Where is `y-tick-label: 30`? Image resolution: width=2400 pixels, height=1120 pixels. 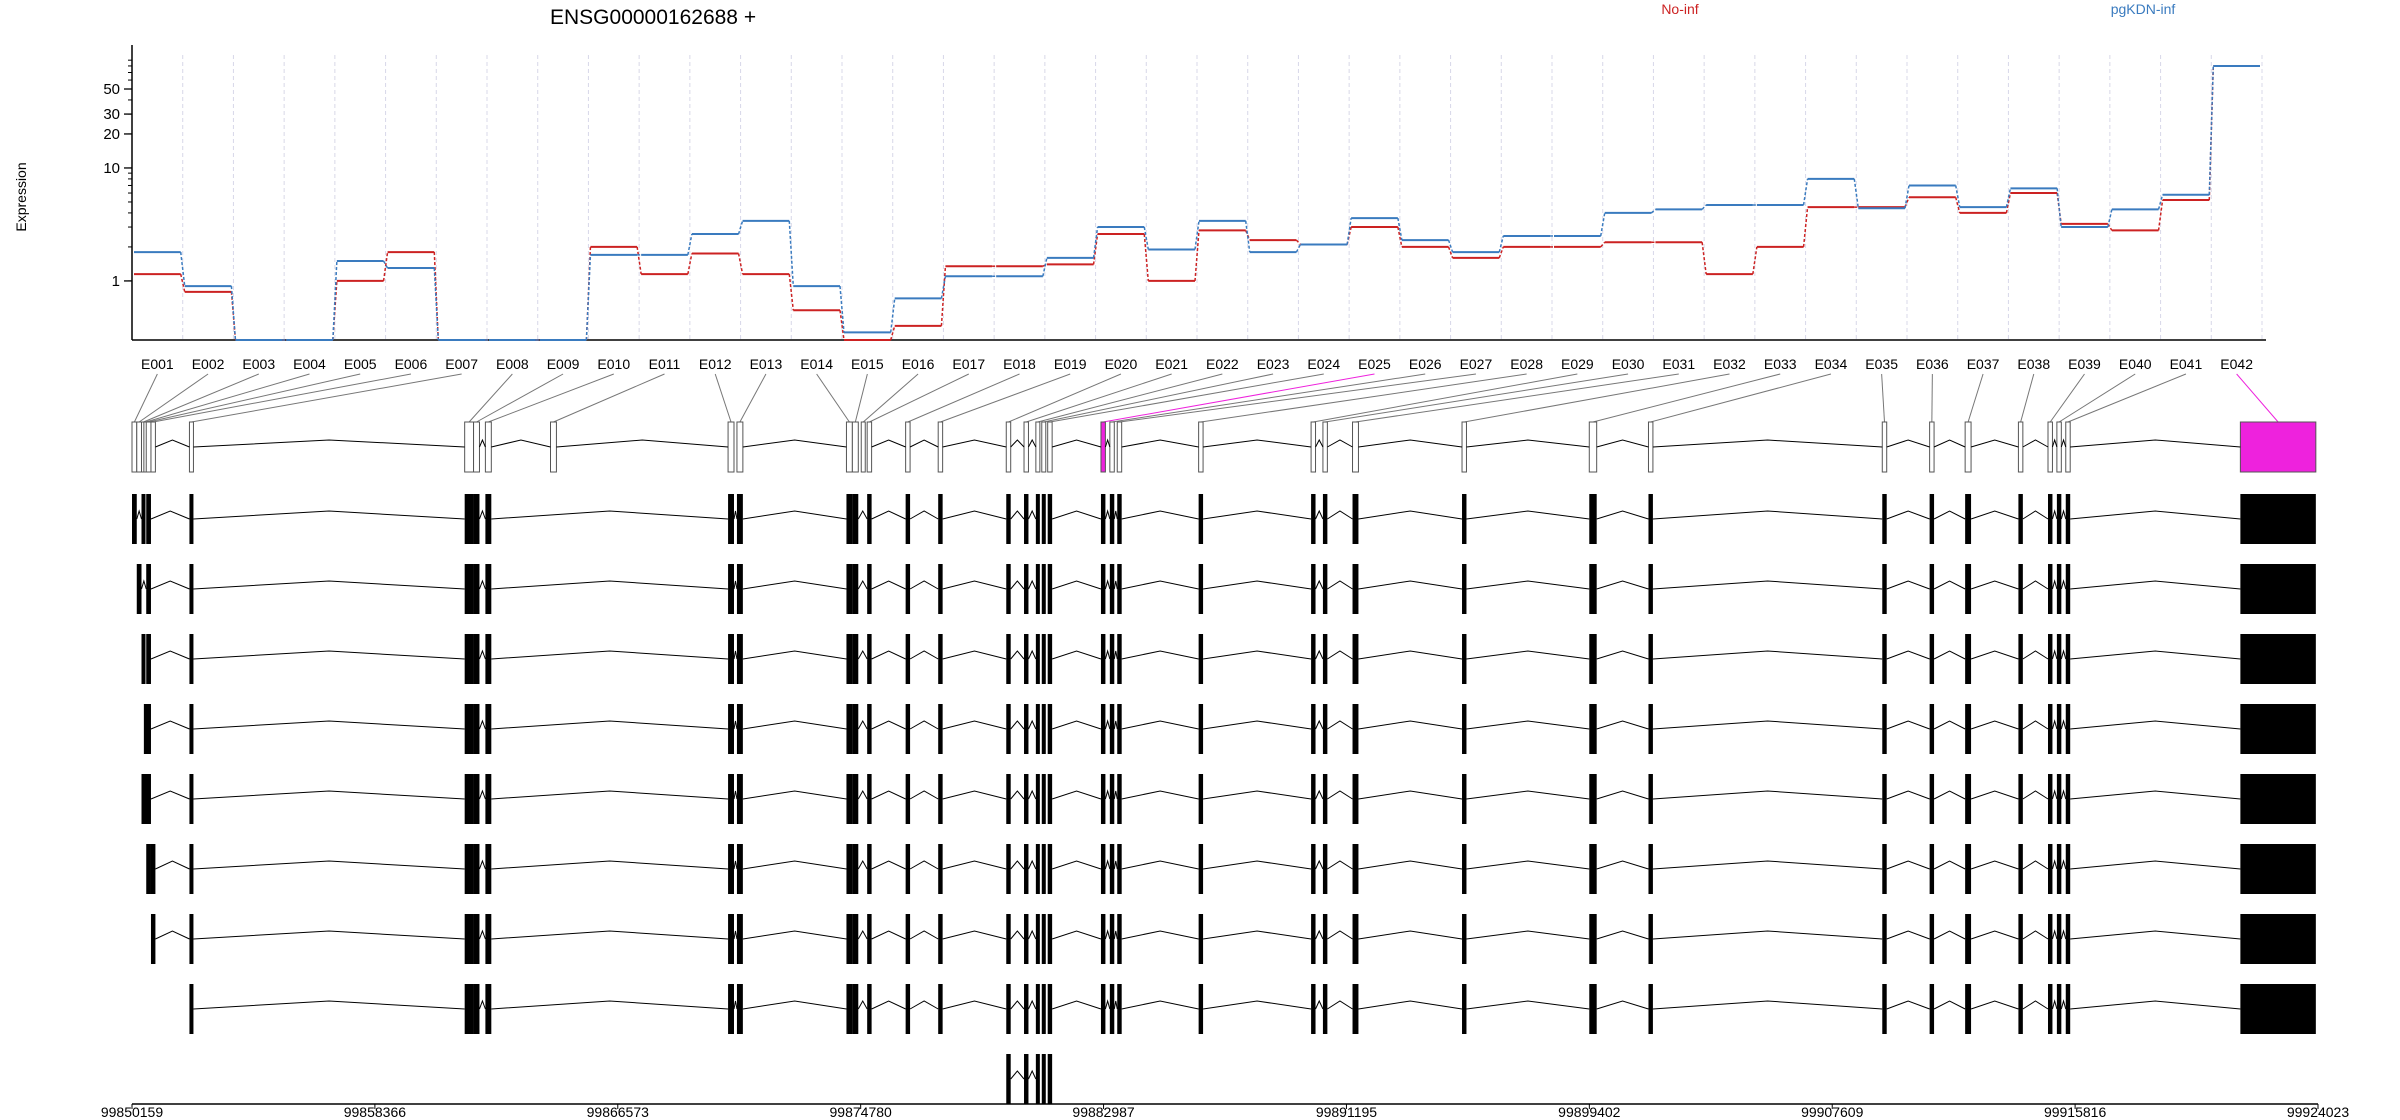
y-tick-label: 30 is located at coordinates (111, 114).